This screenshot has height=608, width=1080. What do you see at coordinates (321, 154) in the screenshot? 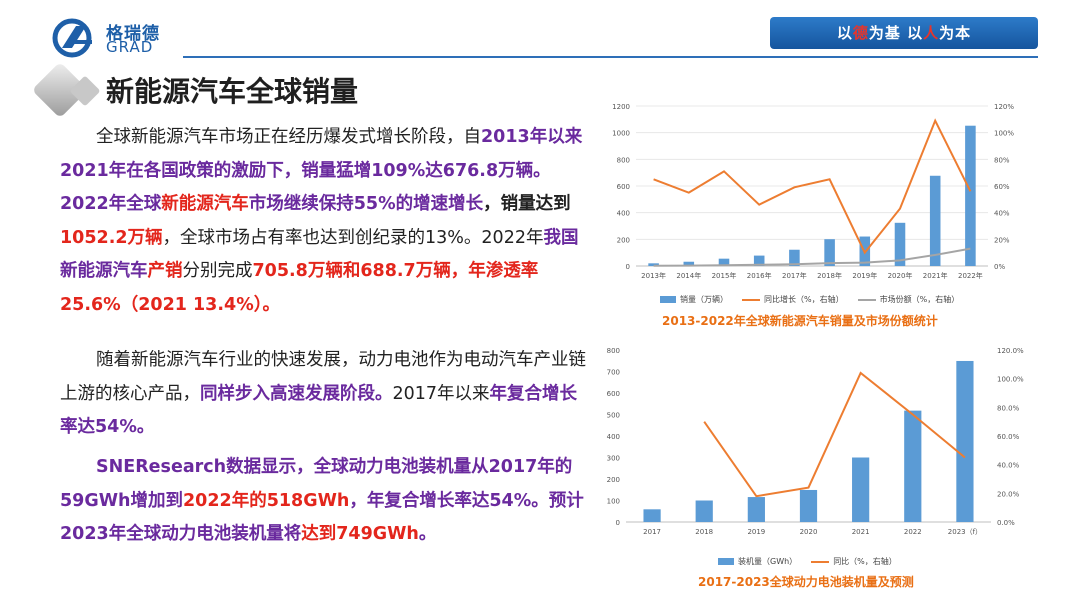
I see `text-run: 2013年以来2021年在各国政策的激励下，销量猛增109%达676.8万辆。` at bounding box center [321, 154].